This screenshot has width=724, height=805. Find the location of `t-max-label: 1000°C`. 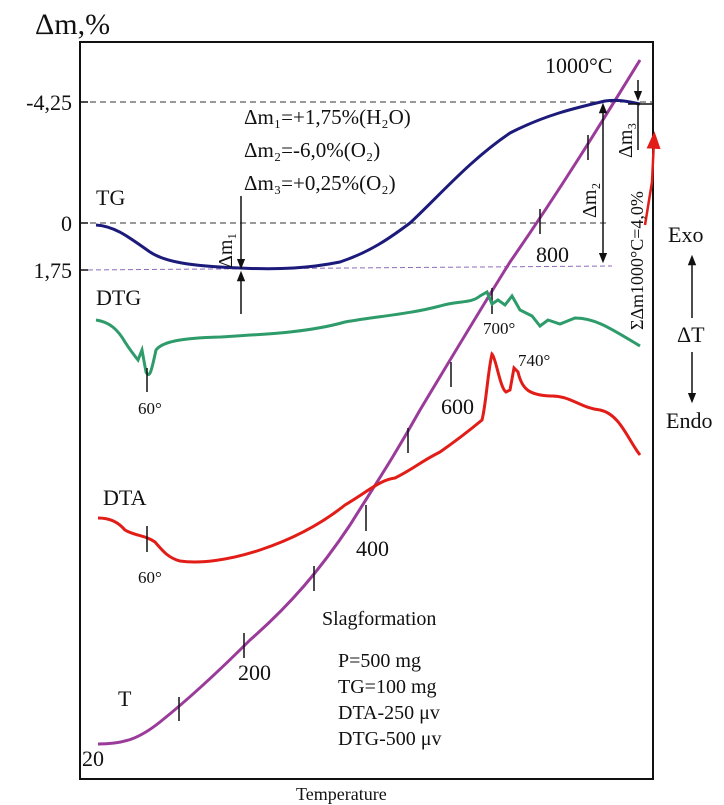

t-max-label: 1000°C is located at coordinates (578, 65).